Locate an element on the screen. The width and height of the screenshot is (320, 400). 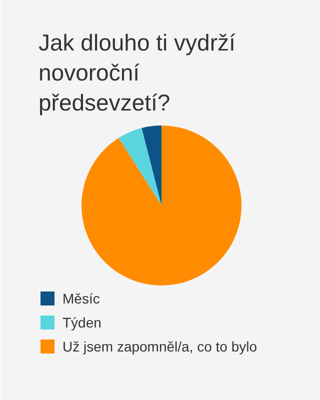
legend-label: Už jsem zapomněl/a, co to bylo is located at coordinates (160, 346).